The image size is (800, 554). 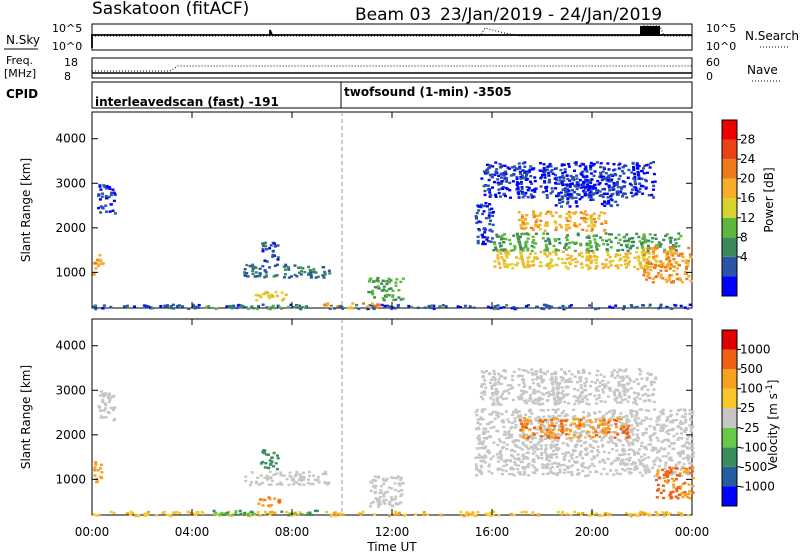 What do you see at coordinates (392, 532) in the screenshot?
I see `x-tick-label: 12:00` at bounding box center [392, 532].